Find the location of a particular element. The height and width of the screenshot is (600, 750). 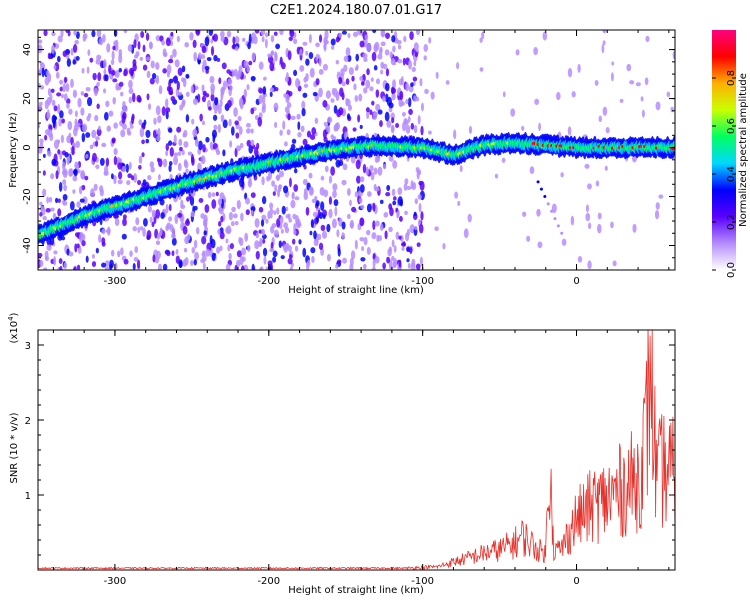

snr-y-axis-label: SNR (10 * v/v) is located at coordinates (14, 447).